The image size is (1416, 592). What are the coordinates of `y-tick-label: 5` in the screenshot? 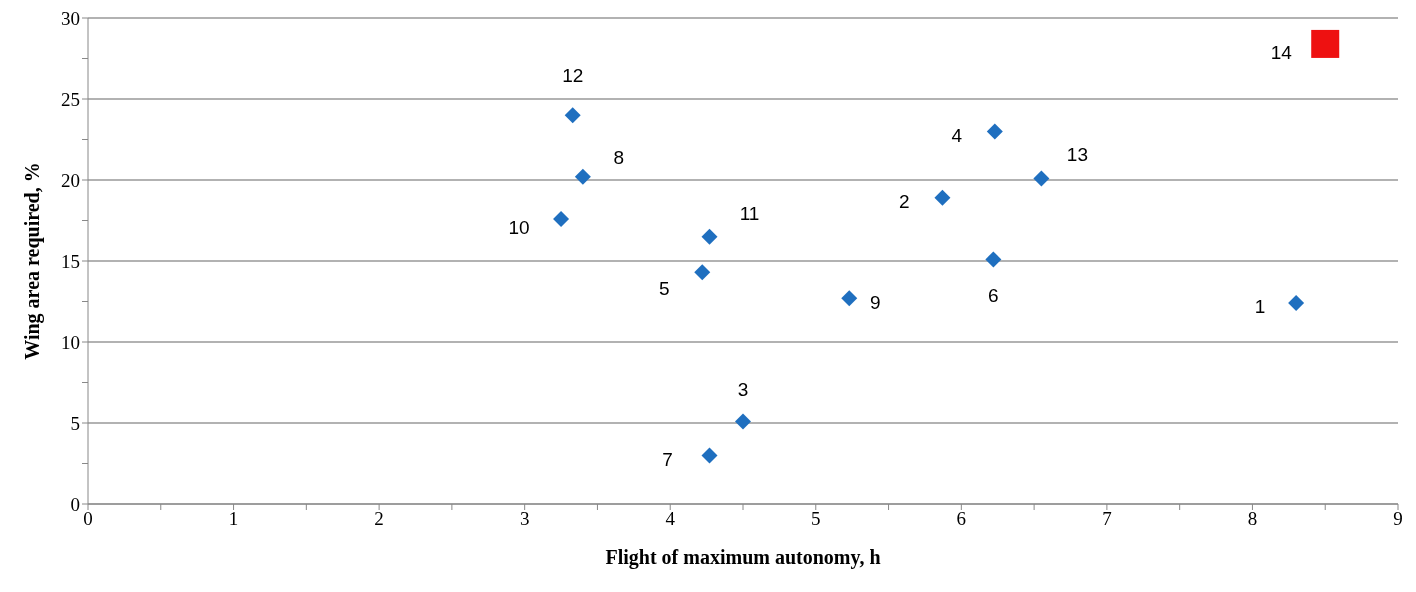 It's located at (75, 423).